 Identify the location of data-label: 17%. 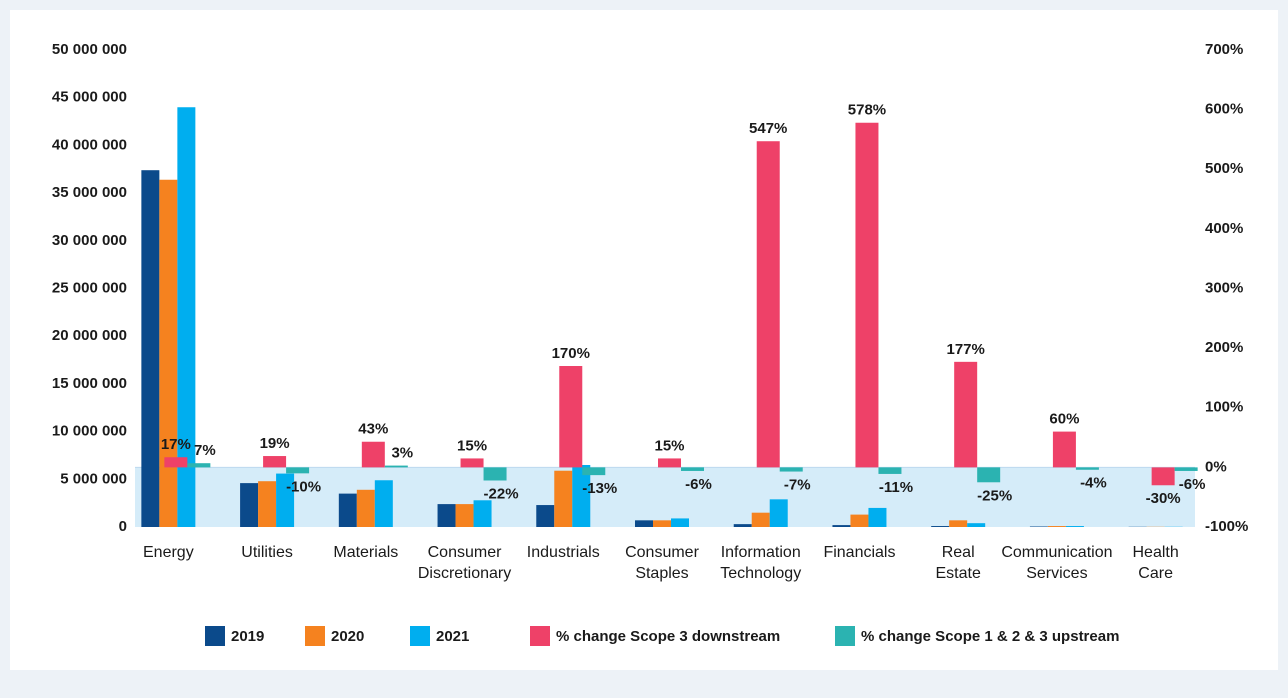
(176, 444).